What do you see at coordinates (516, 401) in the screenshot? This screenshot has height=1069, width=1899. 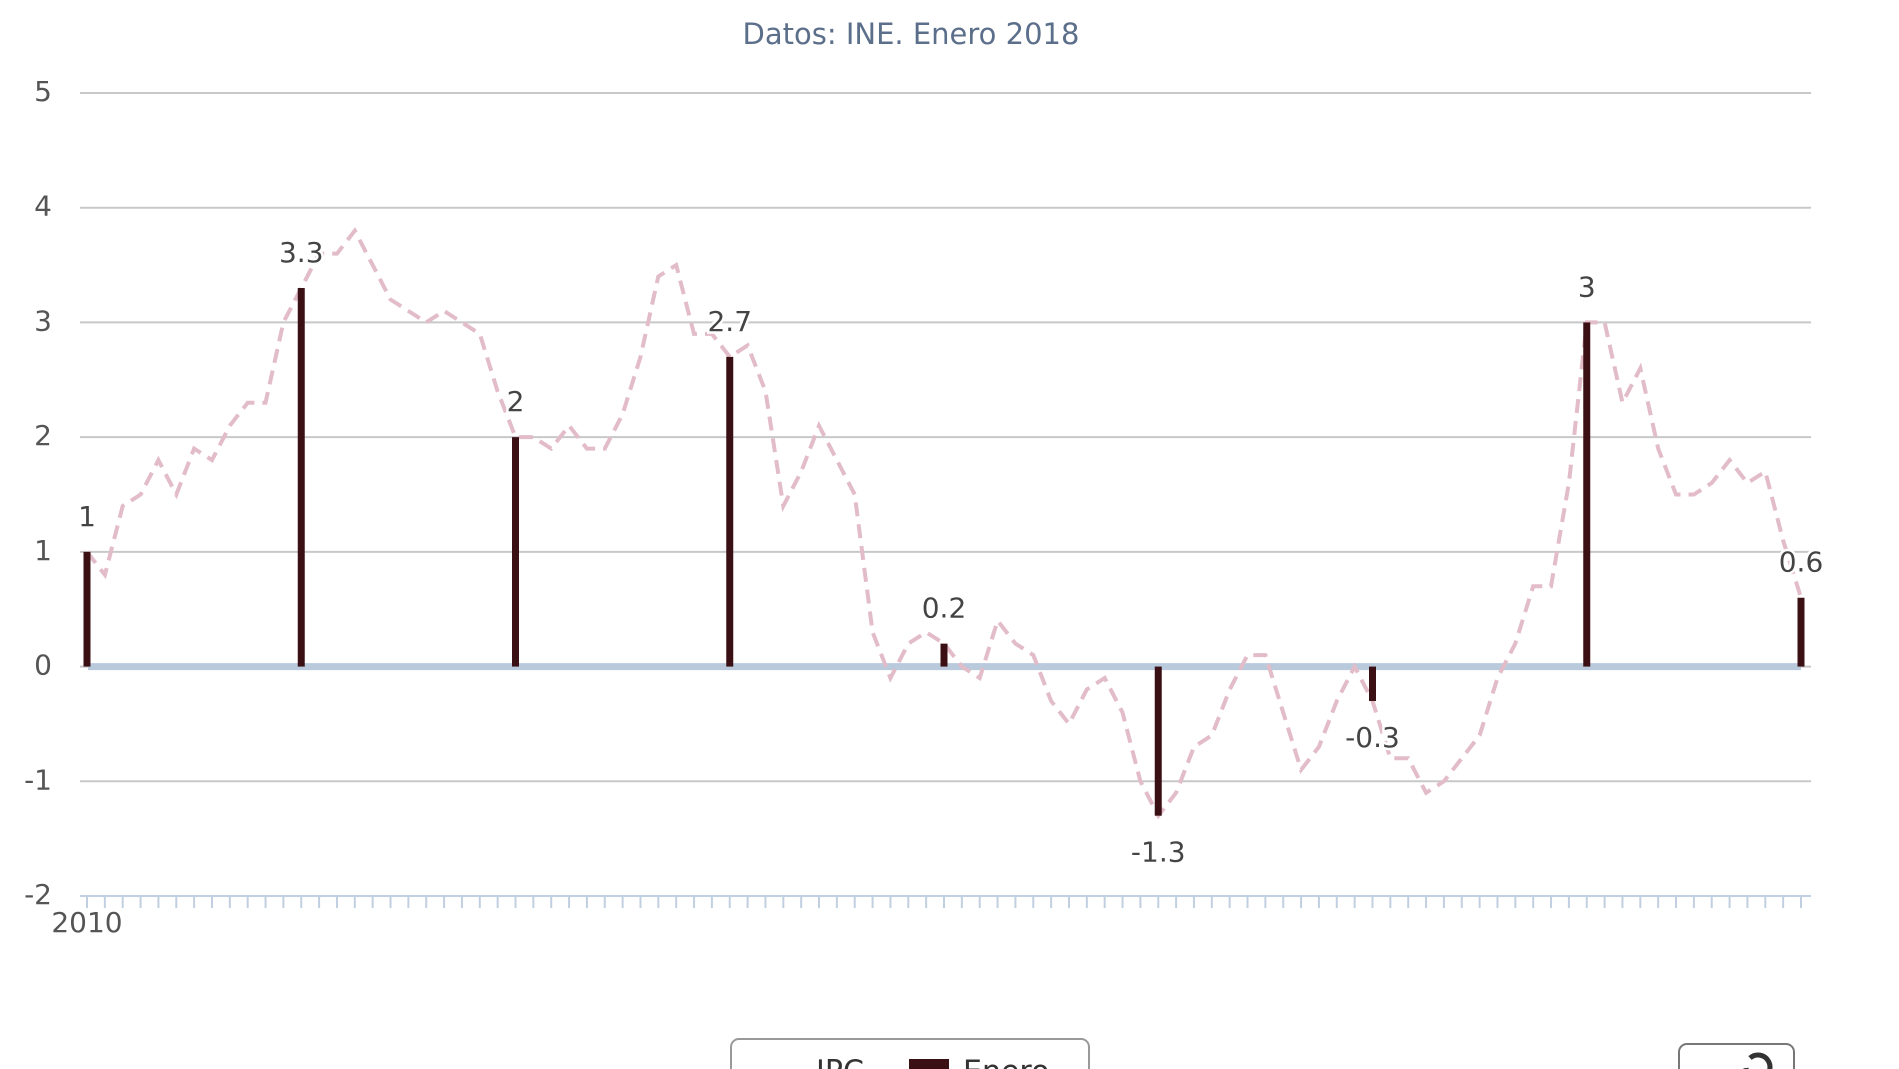 I see `data-label: 2` at bounding box center [516, 401].